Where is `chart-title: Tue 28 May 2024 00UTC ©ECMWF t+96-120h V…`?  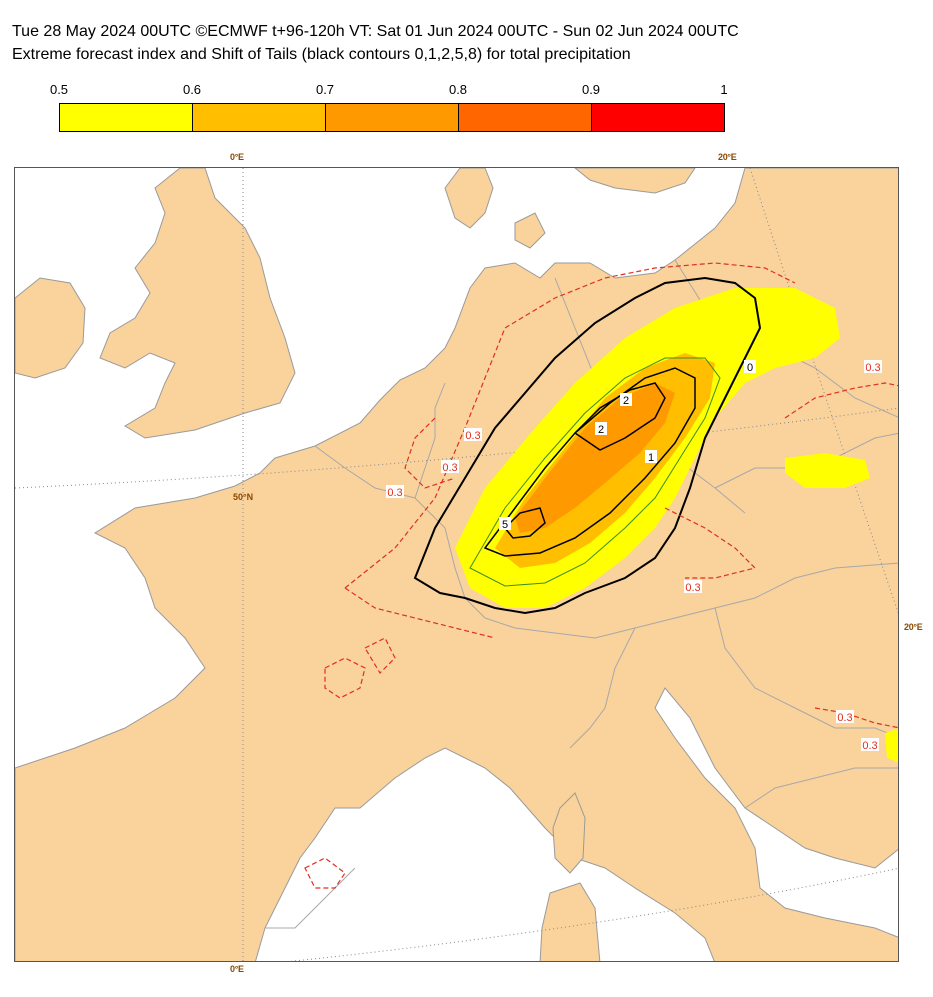 chart-title: Tue 28 May 2024 00UTC ©ECMWF t+96-120h V… is located at coordinates (375, 43).